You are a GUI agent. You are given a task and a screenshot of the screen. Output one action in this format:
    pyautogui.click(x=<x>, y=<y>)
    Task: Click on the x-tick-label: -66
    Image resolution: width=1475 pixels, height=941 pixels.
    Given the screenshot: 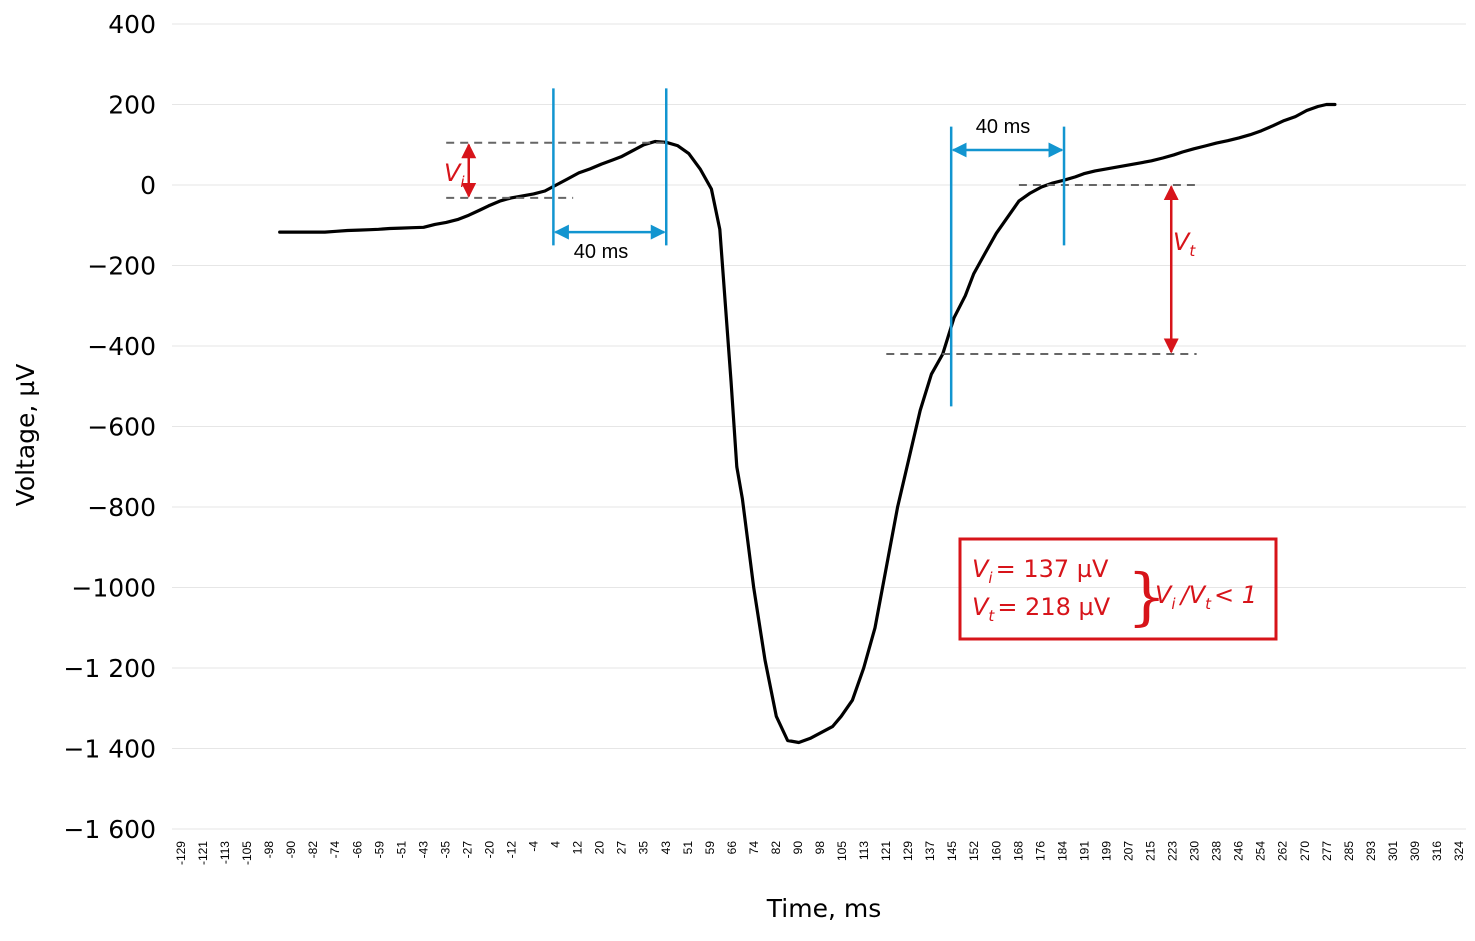 What is the action you would take?
    pyautogui.click(x=357, y=850)
    